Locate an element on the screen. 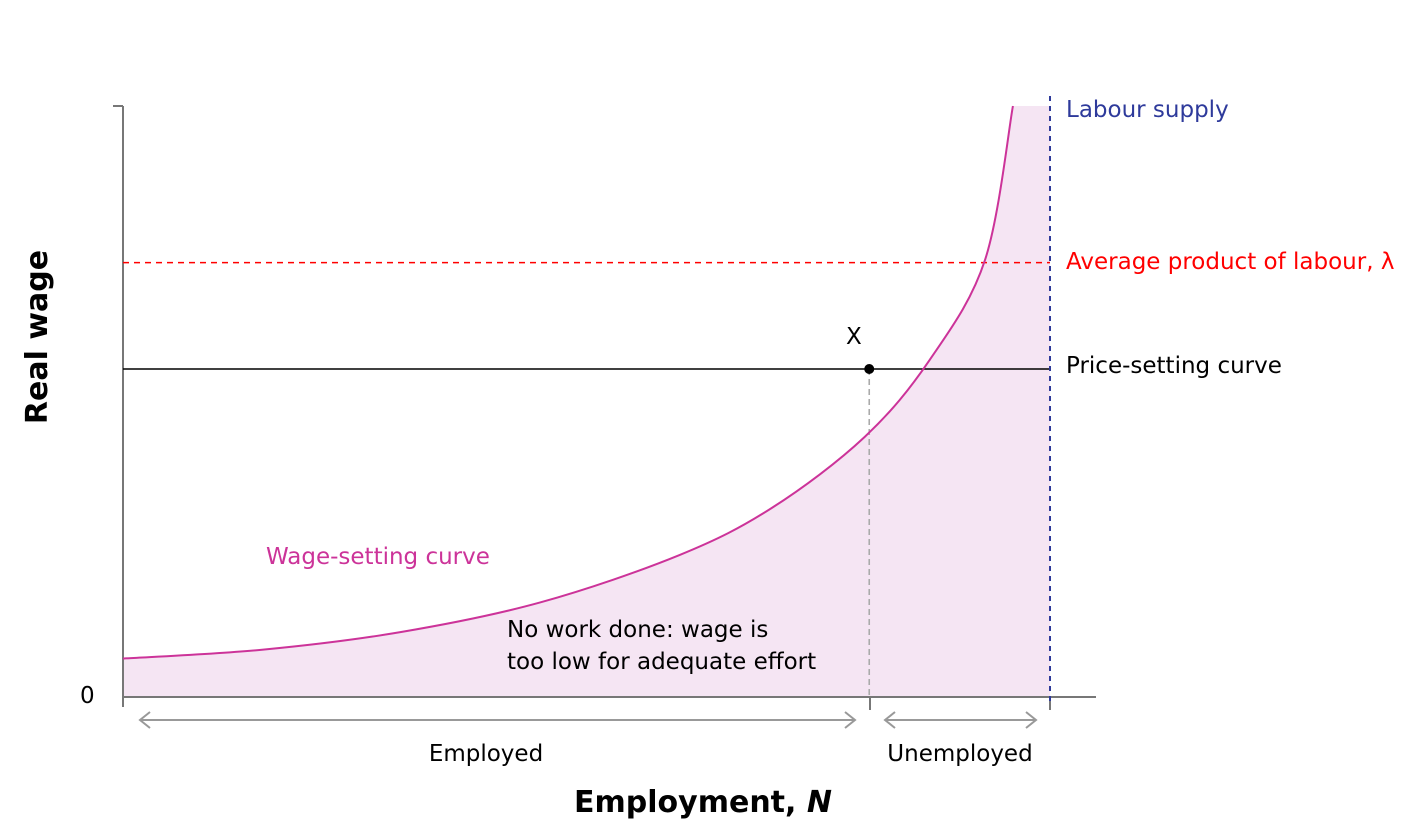 This screenshot has height=840, width=1427. employed-label: Employed is located at coordinates (486, 754).